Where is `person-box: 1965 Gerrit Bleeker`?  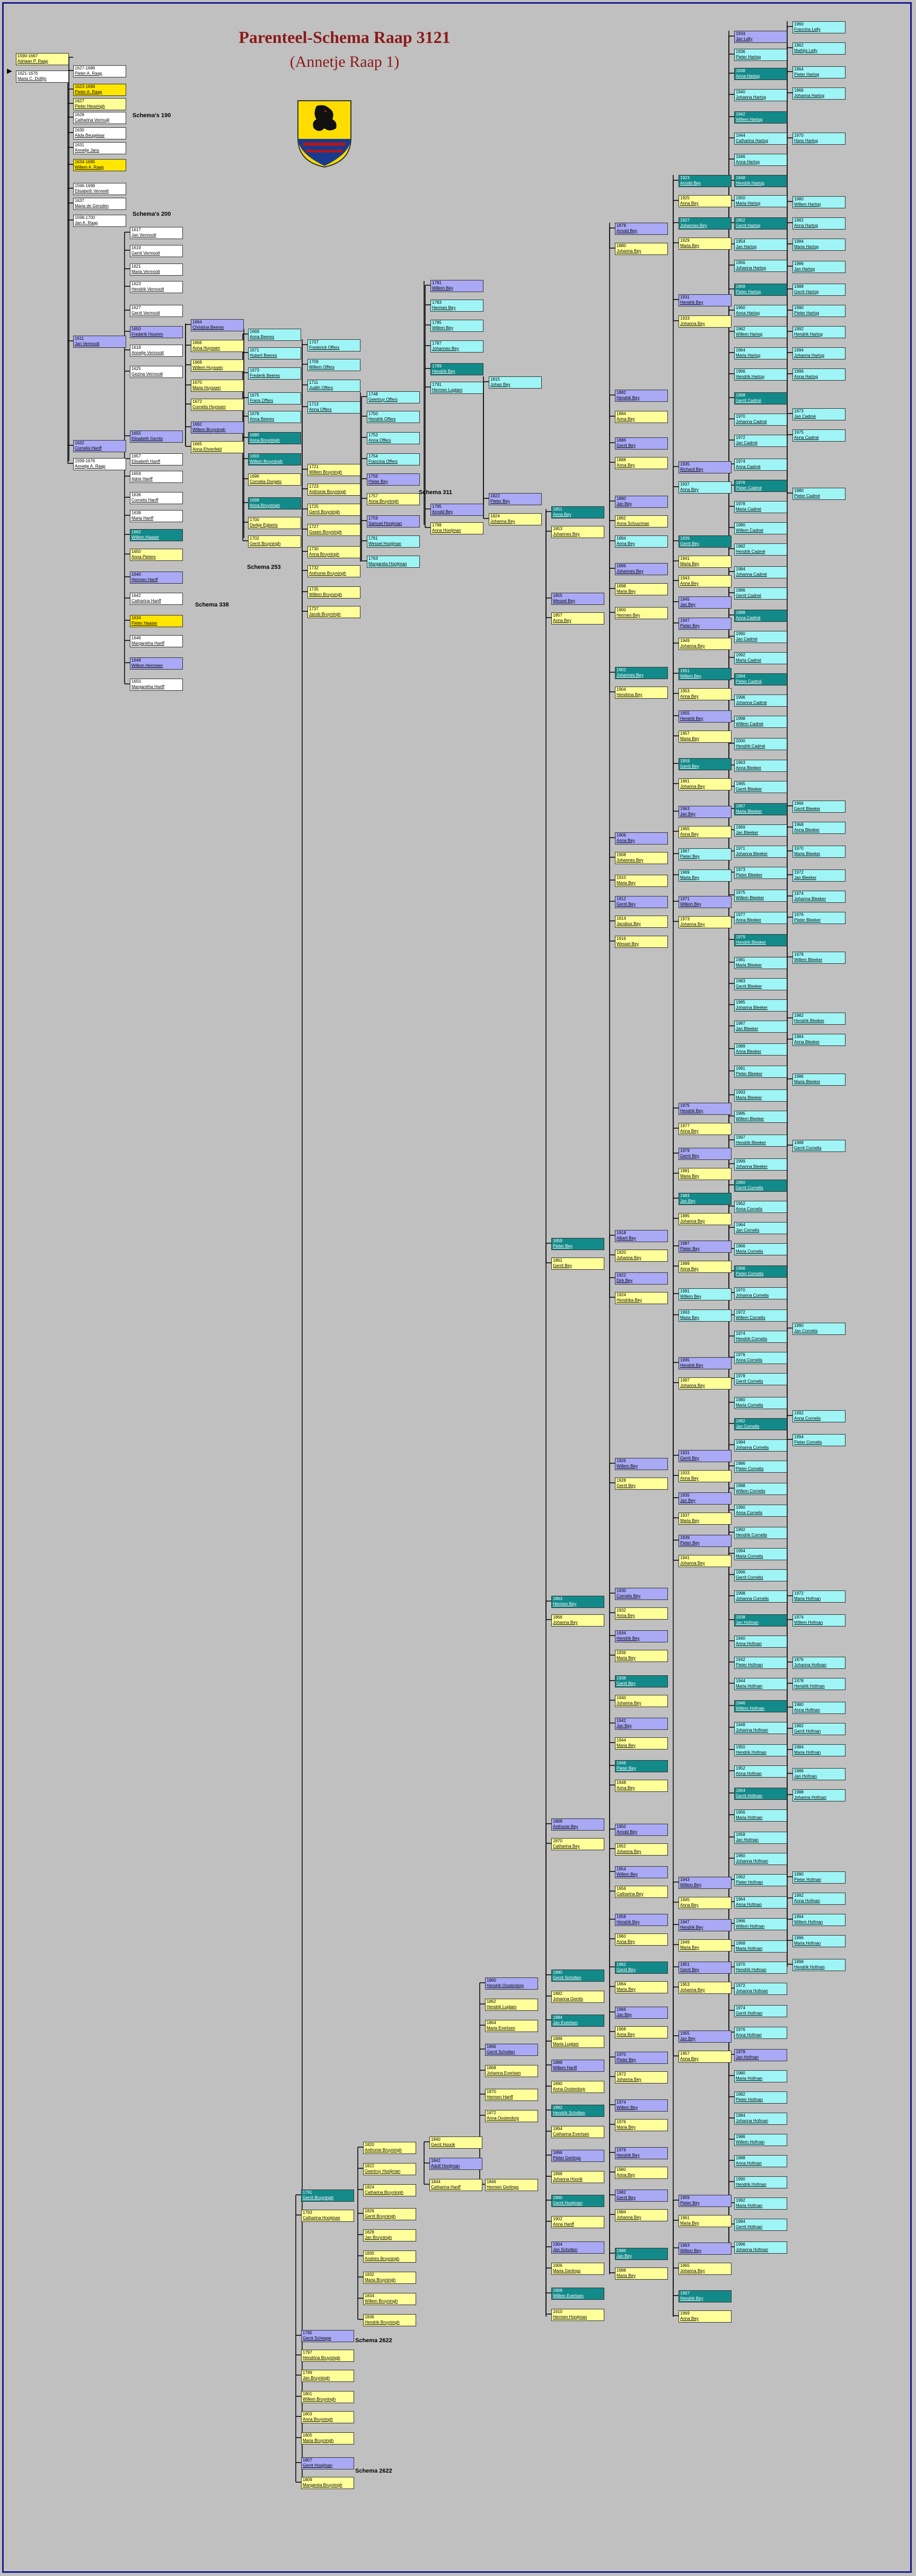
person-box: 1965 Gerrit Bleeker is located at coordinates (760, 787).